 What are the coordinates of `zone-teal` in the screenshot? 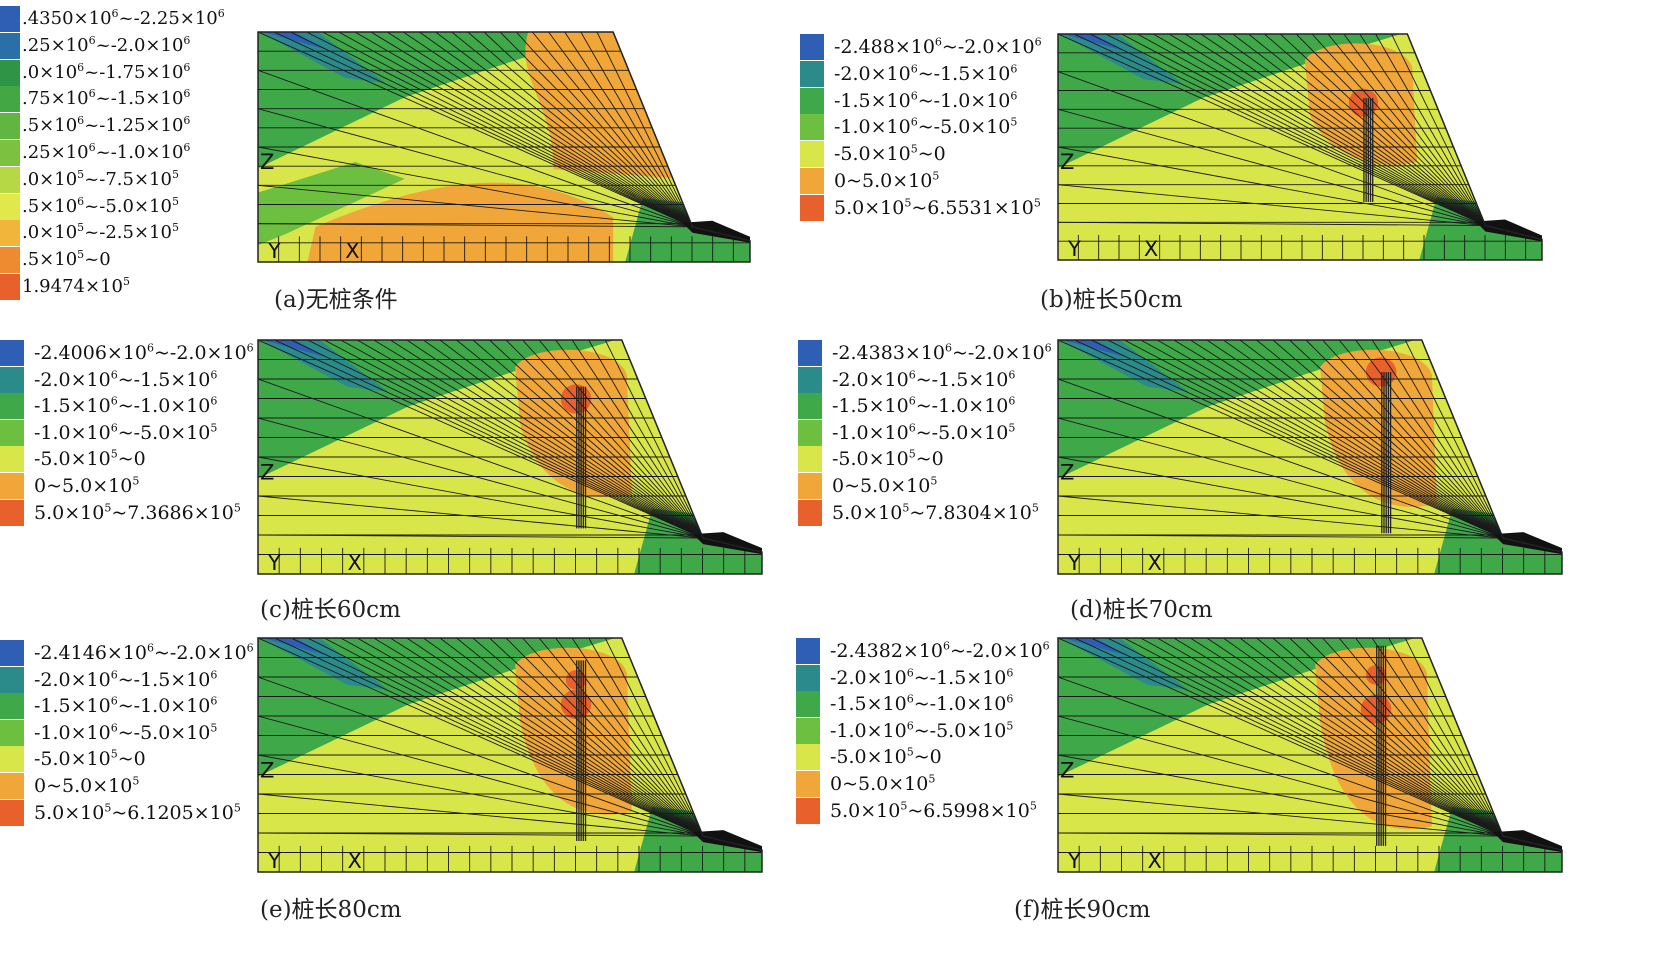 It's located at (323, 366).